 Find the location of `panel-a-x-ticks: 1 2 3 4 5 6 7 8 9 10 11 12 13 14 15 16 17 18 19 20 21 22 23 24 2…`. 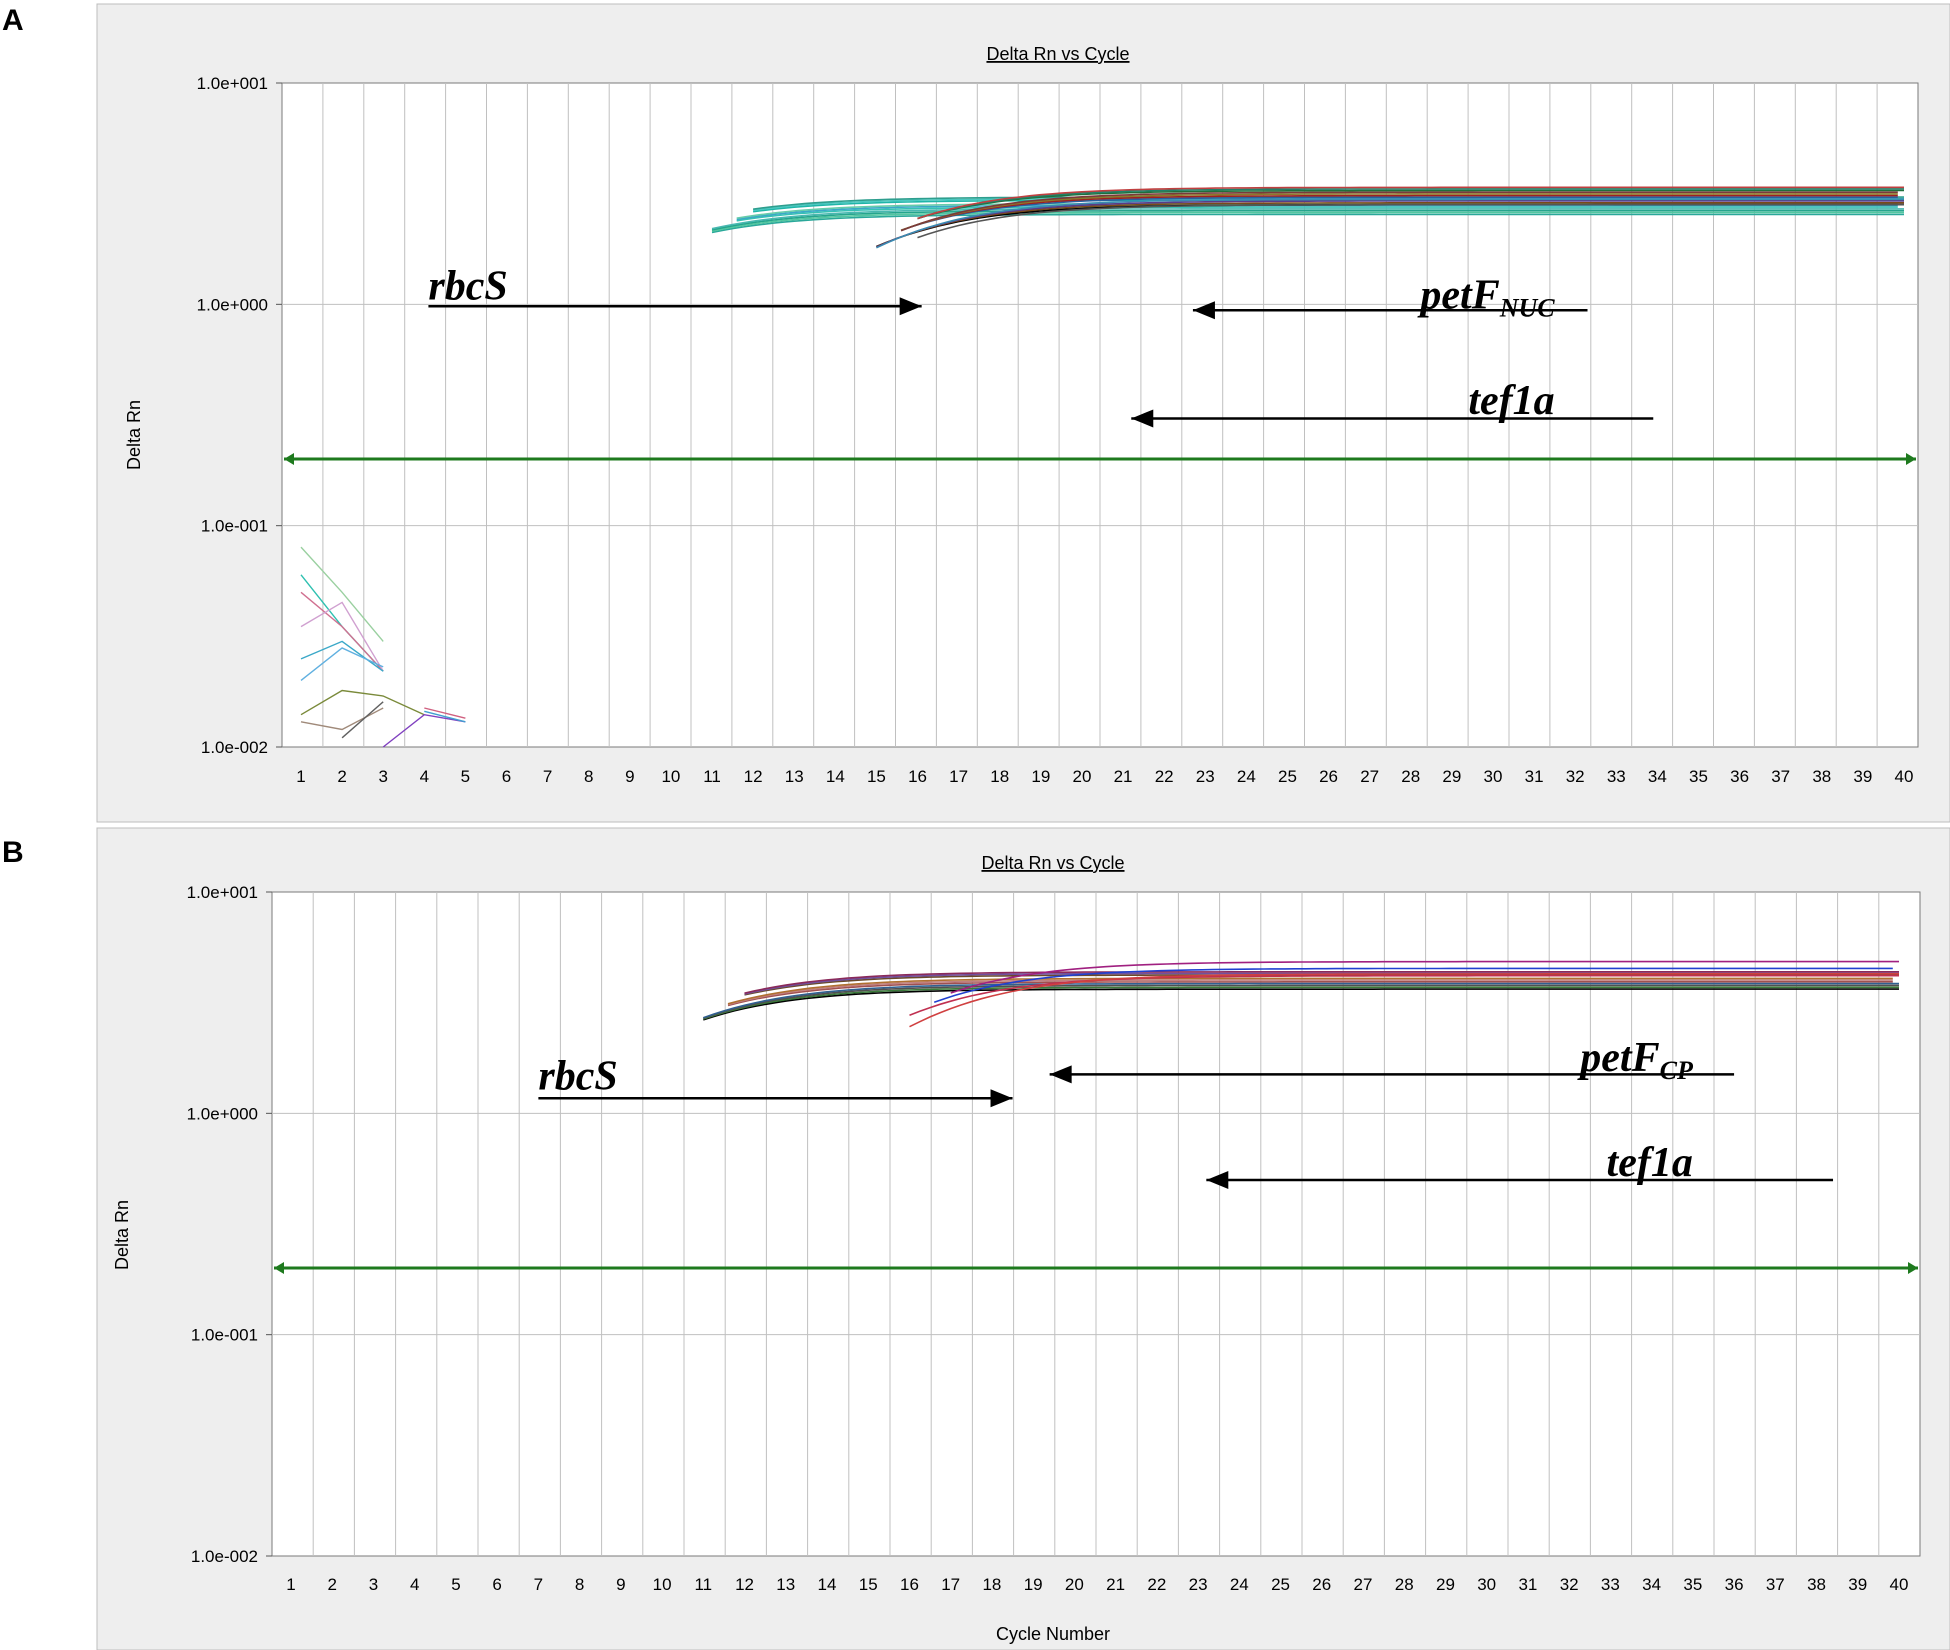

panel-a-x-ticks: 1 2 3 4 5 6 7 8 9 10 11 12 13 14 15 16 17 18 19 20 21 22 23 24 2… is located at coordinates (1104, 776).